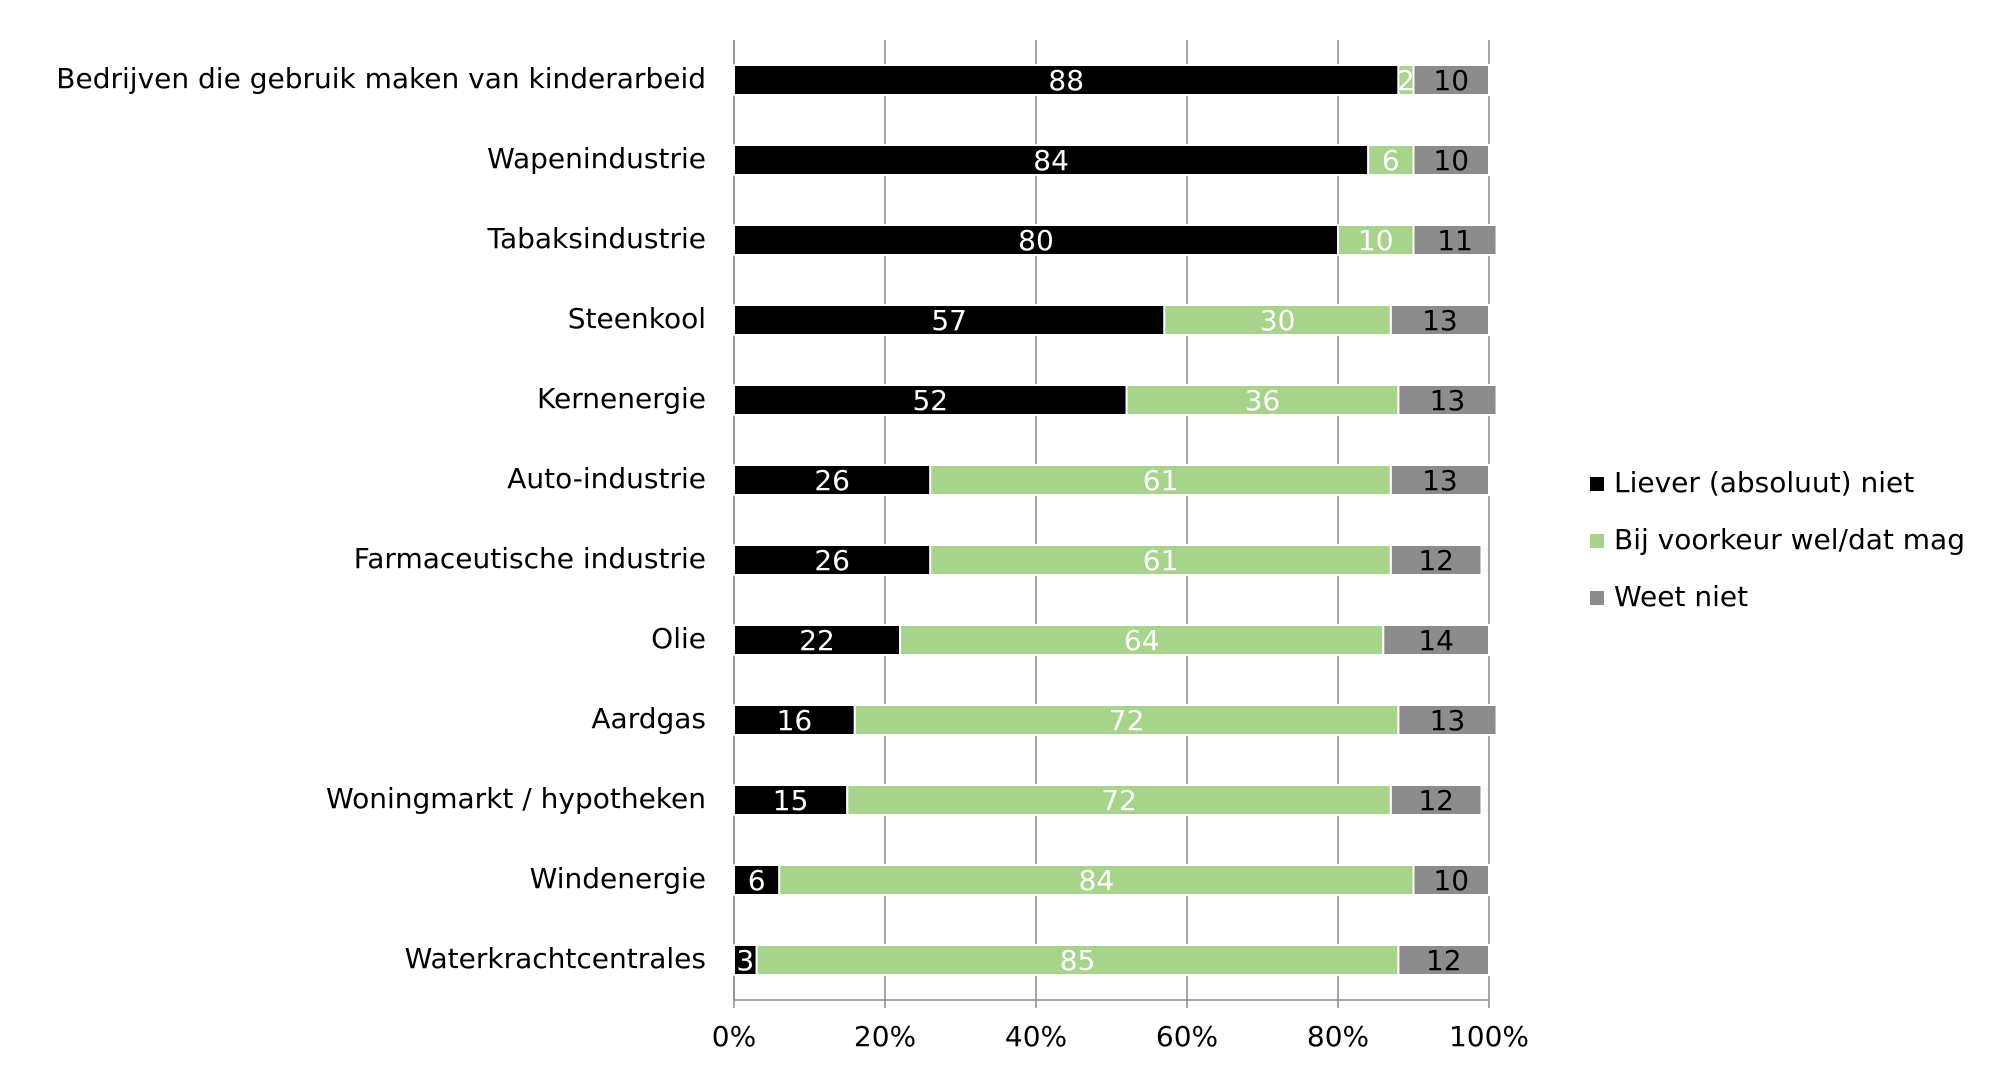  Describe the element at coordinates (930, 400) in the screenshot. I see `data-label: 52` at that location.